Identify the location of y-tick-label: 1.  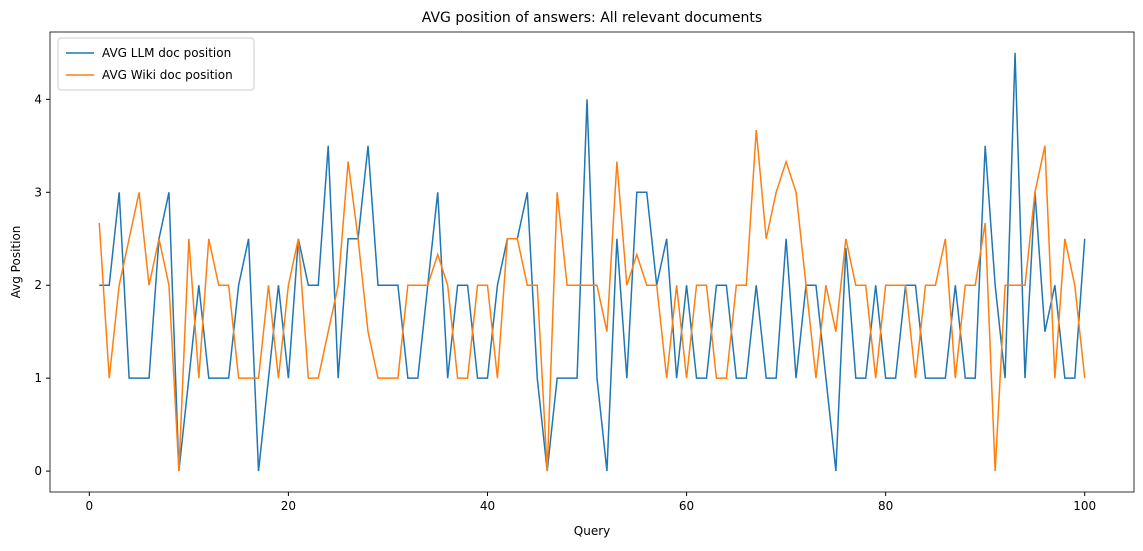
(38, 378).